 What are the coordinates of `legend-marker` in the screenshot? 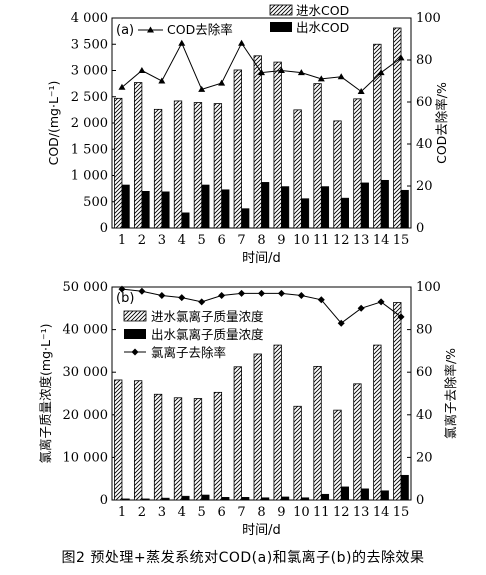 It's located at (150, 29).